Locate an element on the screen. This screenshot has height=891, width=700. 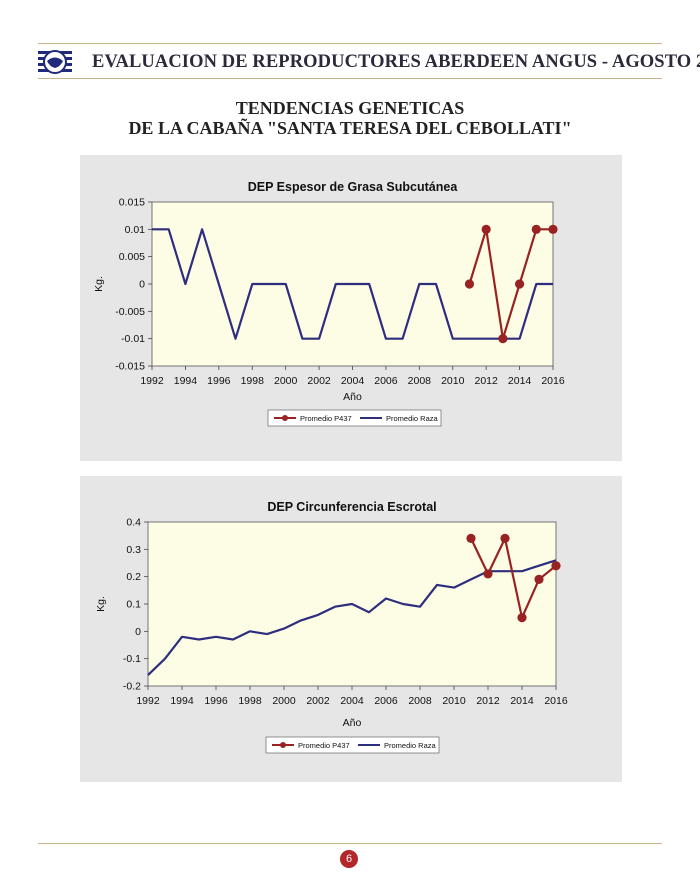
y-tick-label: 0.3 is located at coordinates (133, 550).